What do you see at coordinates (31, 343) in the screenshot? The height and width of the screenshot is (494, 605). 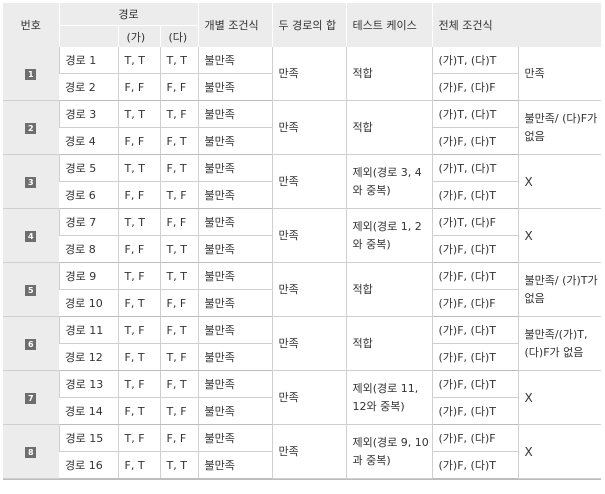 I see `group-number-cell: 6` at bounding box center [31, 343].